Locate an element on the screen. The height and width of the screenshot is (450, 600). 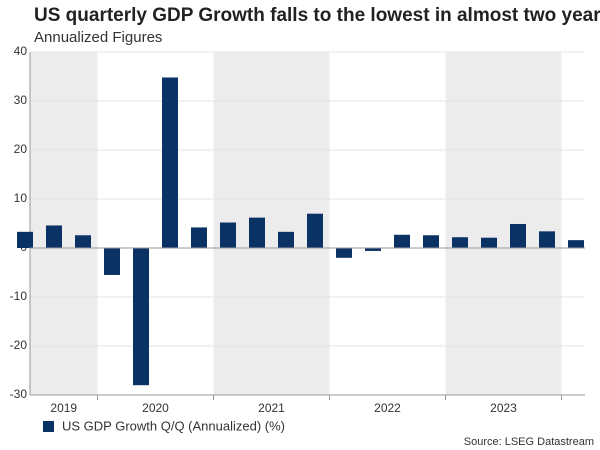
y-tick-label: 40 is located at coordinates (21, 51).